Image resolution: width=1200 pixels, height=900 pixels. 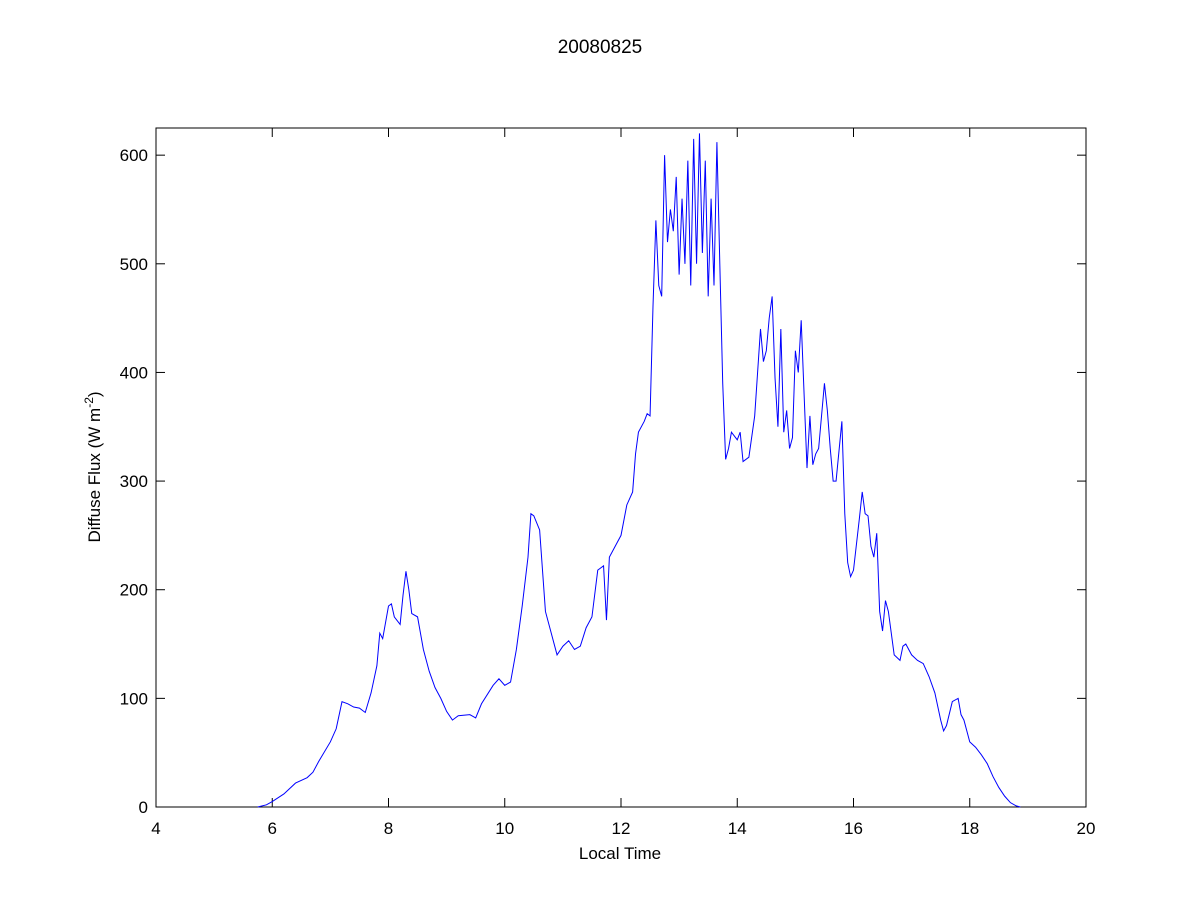 What do you see at coordinates (853, 828) in the screenshot?
I see `x-tick-label: 16` at bounding box center [853, 828].